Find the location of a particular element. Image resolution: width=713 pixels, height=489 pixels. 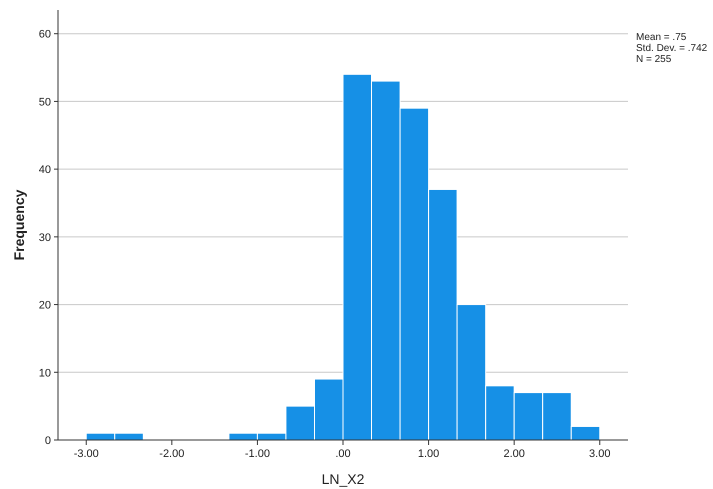

x-tick-label: .00 is located at coordinates (343, 454).